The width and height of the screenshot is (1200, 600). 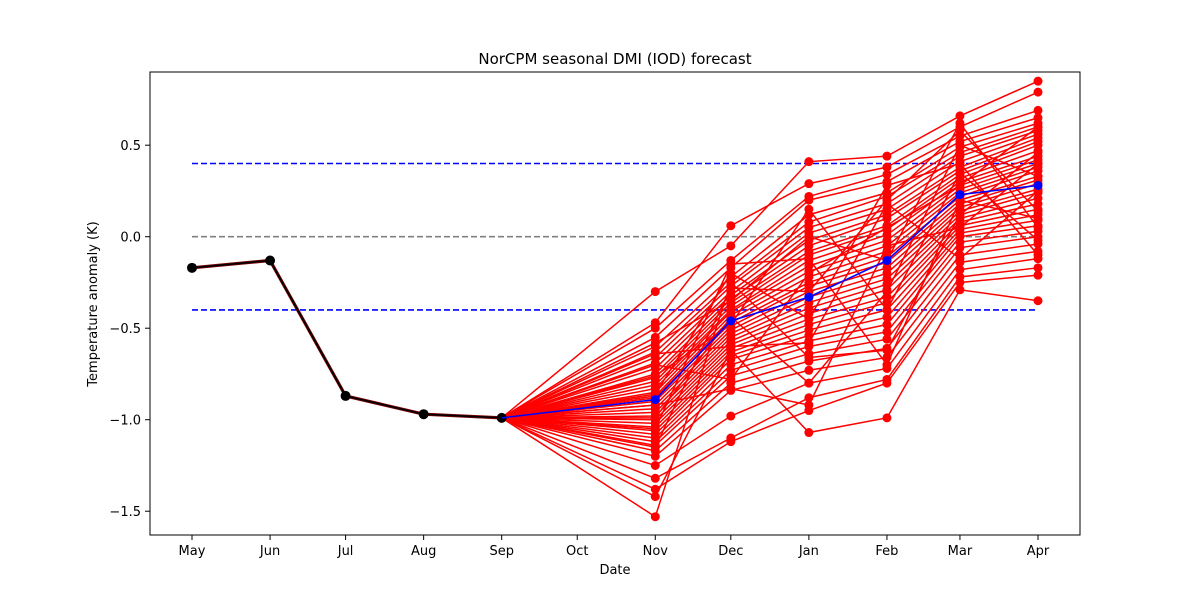 What do you see at coordinates (125, 512) in the screenshot?
I see `y-tick-label: −1.5` at bounding box center [125, 512].